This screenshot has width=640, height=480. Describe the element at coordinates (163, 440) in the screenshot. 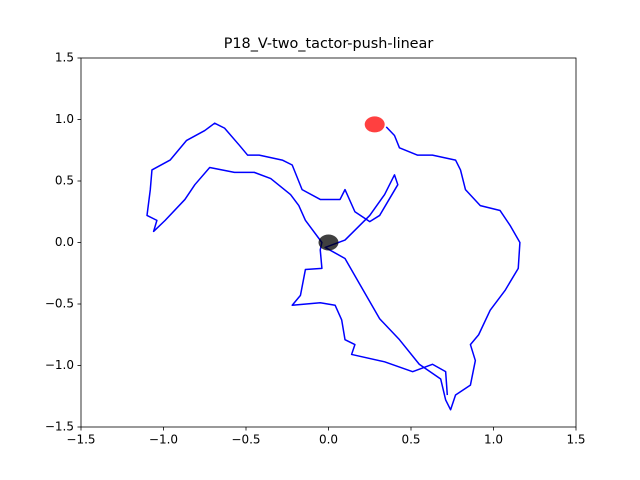

I see `x-tick-label: −1.0` at that location.